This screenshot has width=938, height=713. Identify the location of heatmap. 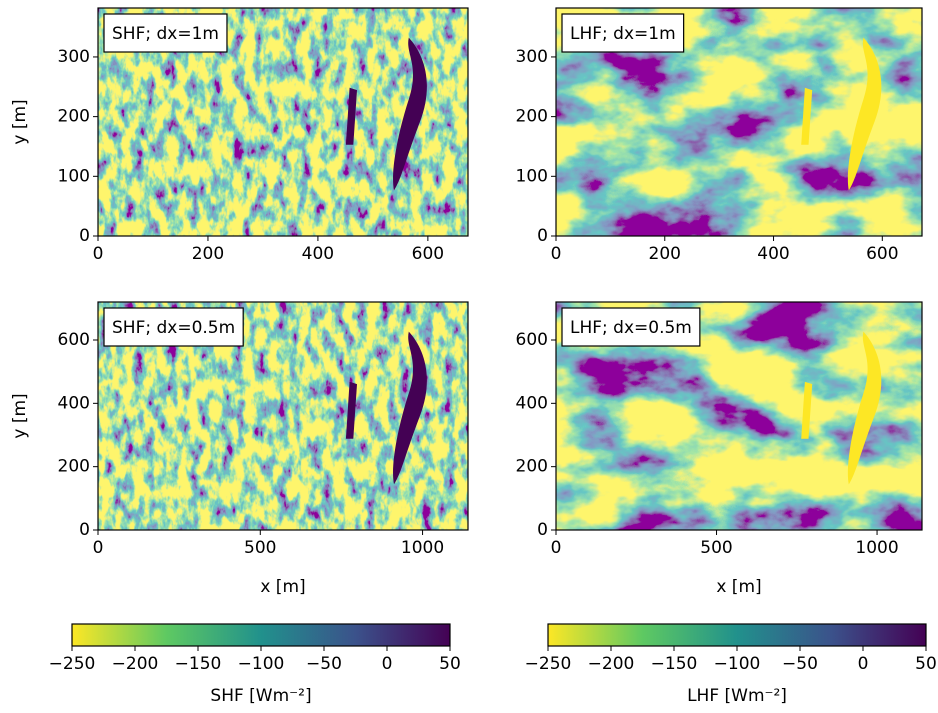
(739, 122).